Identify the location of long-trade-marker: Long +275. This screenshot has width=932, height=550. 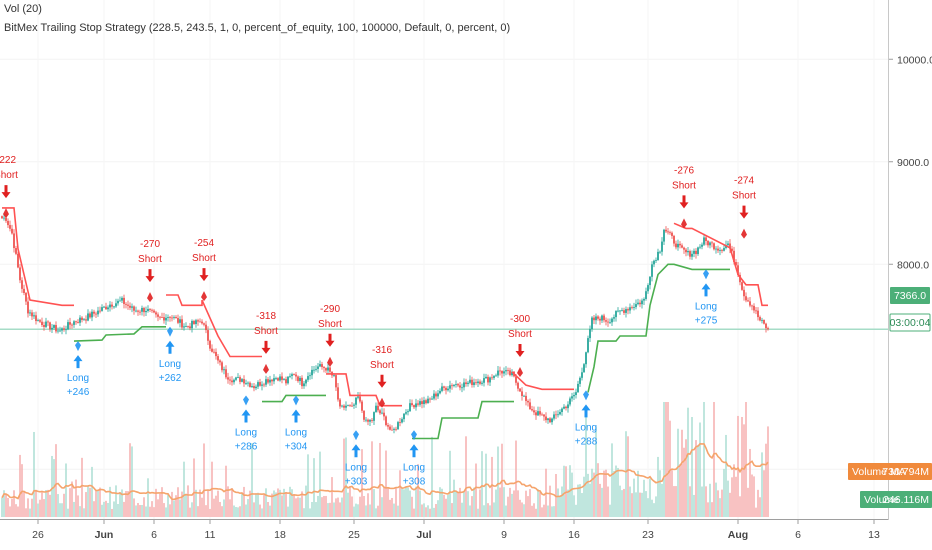
(706, 297).